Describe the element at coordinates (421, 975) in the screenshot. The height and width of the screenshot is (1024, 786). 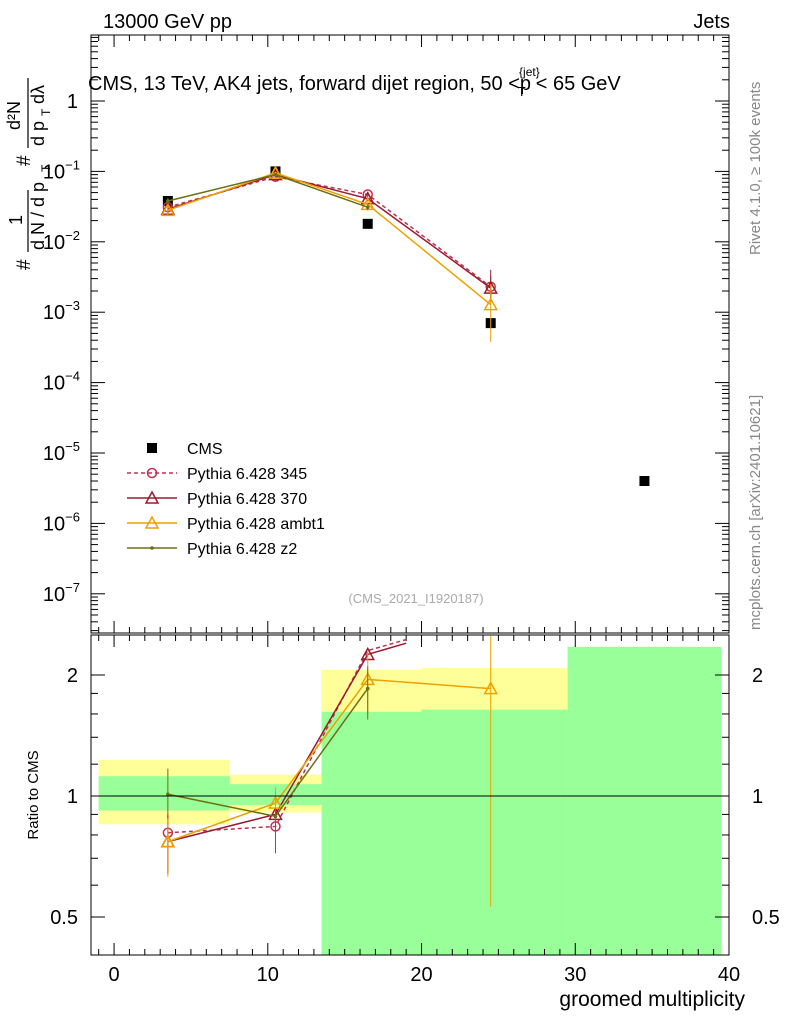
I see `x-tick-label: 20` at that location.